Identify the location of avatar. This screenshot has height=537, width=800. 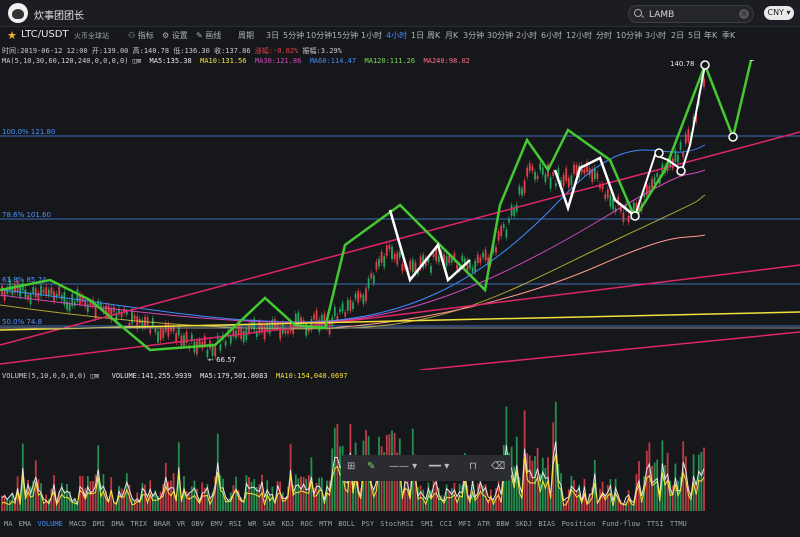
(18, 13).